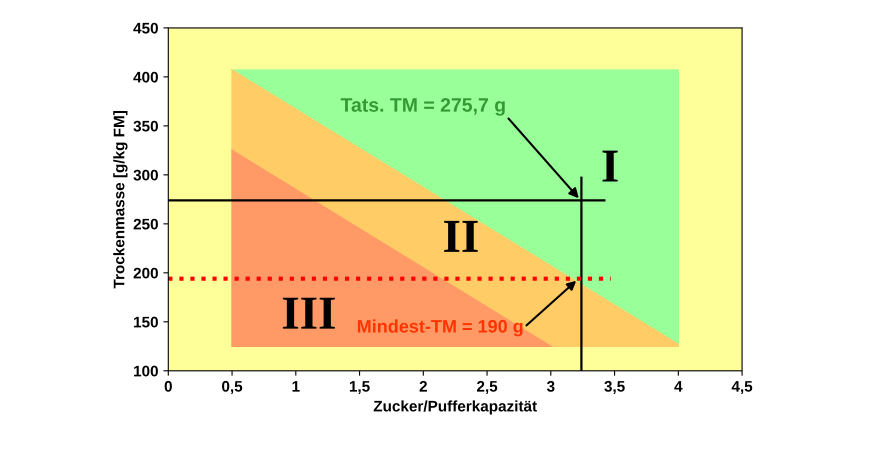 This screenshot has height=450, width=872. Describe the element at coordinates (461, 236) in the screenshot. I see `annotation: II` at that location.